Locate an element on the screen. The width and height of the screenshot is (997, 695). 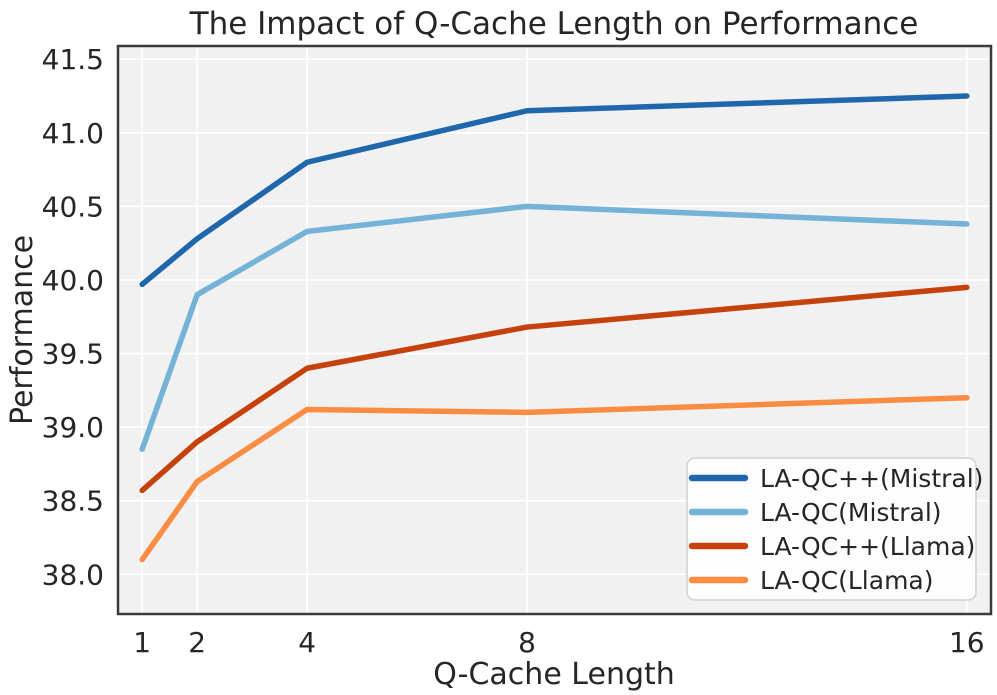
x-tick-label: 2 is located at coordinates (197, 642).